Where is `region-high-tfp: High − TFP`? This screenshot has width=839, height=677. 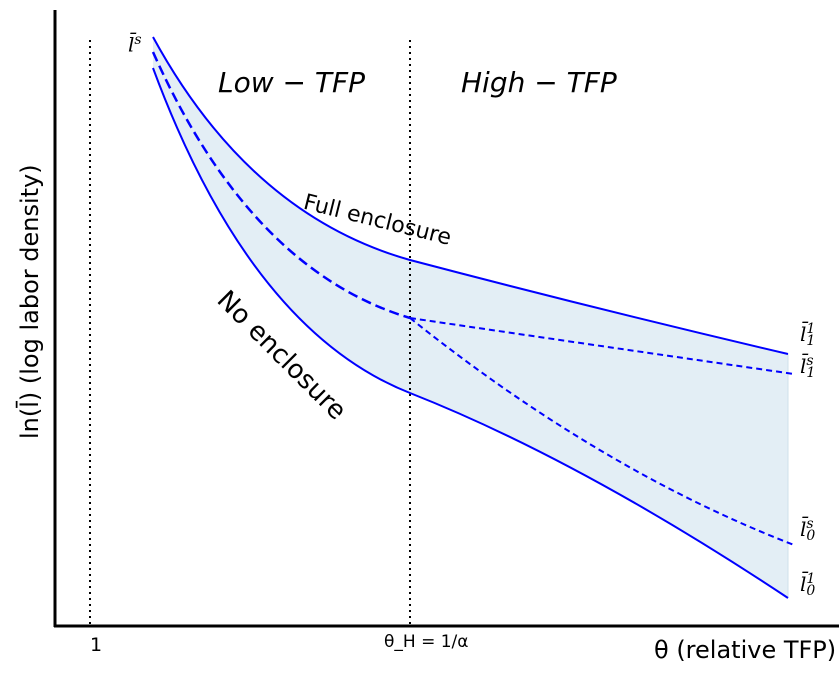 region-high-tfp: High − TFP is located at coordinates (539, 82).